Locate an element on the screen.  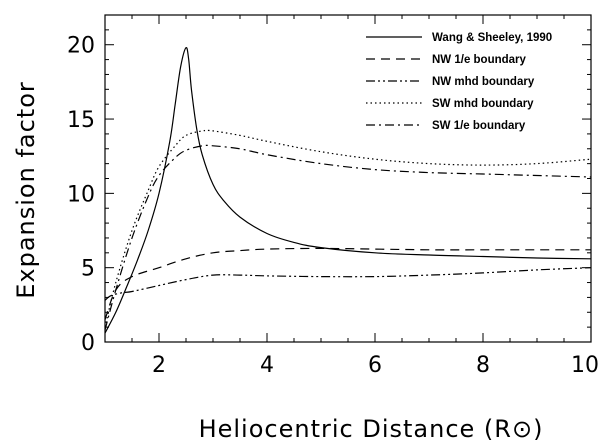
x-tick-label: 10 is located at coordinates (585, 365).